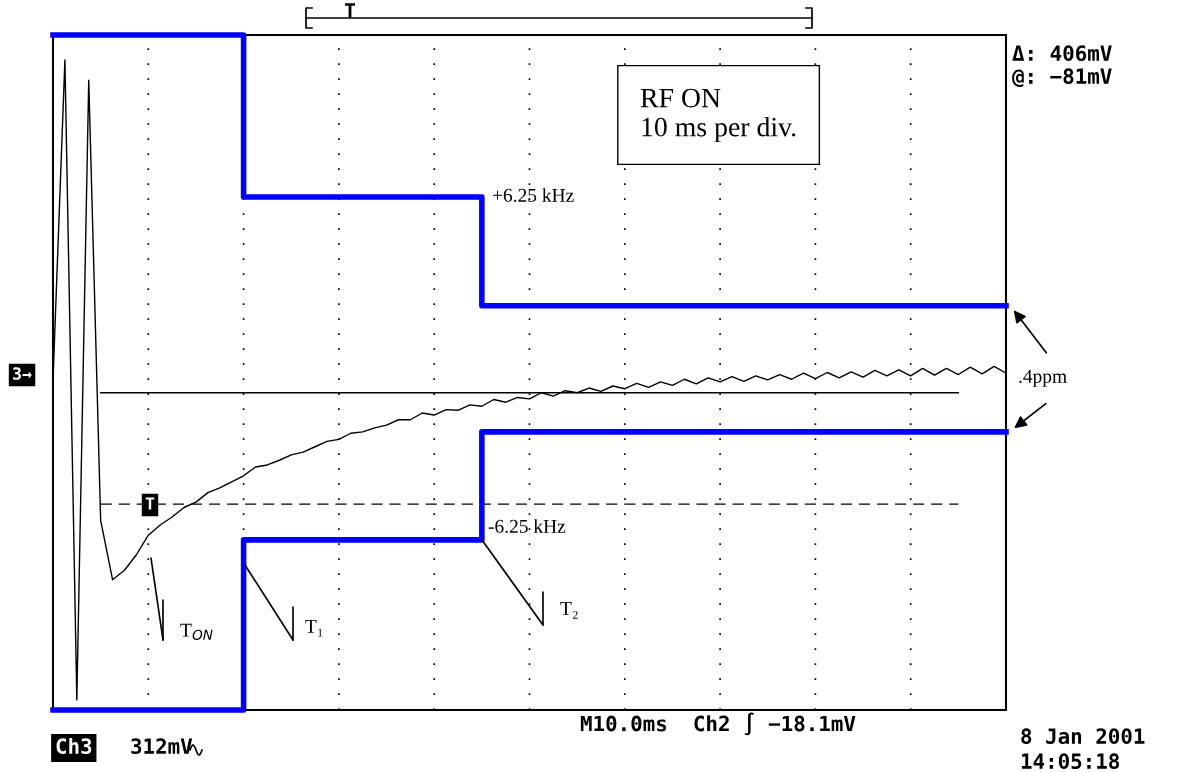 The width and height of the screenshot is (1183, 772). I want to click on text: 14:05:18, so click(1070, 761).